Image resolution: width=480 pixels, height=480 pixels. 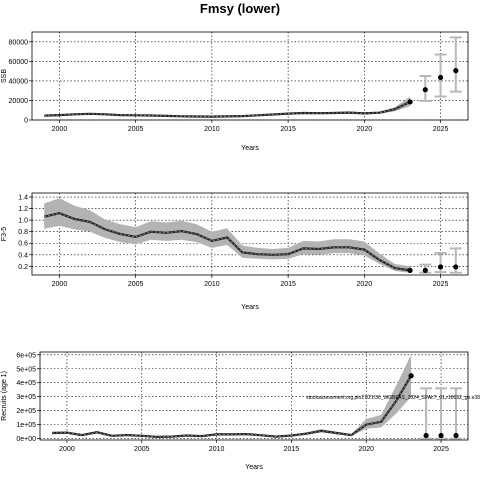 What do you see at coordinates (26, 121) in the screenshot?
I see `y-tick-label: 0` at bounding box center [26, 121].